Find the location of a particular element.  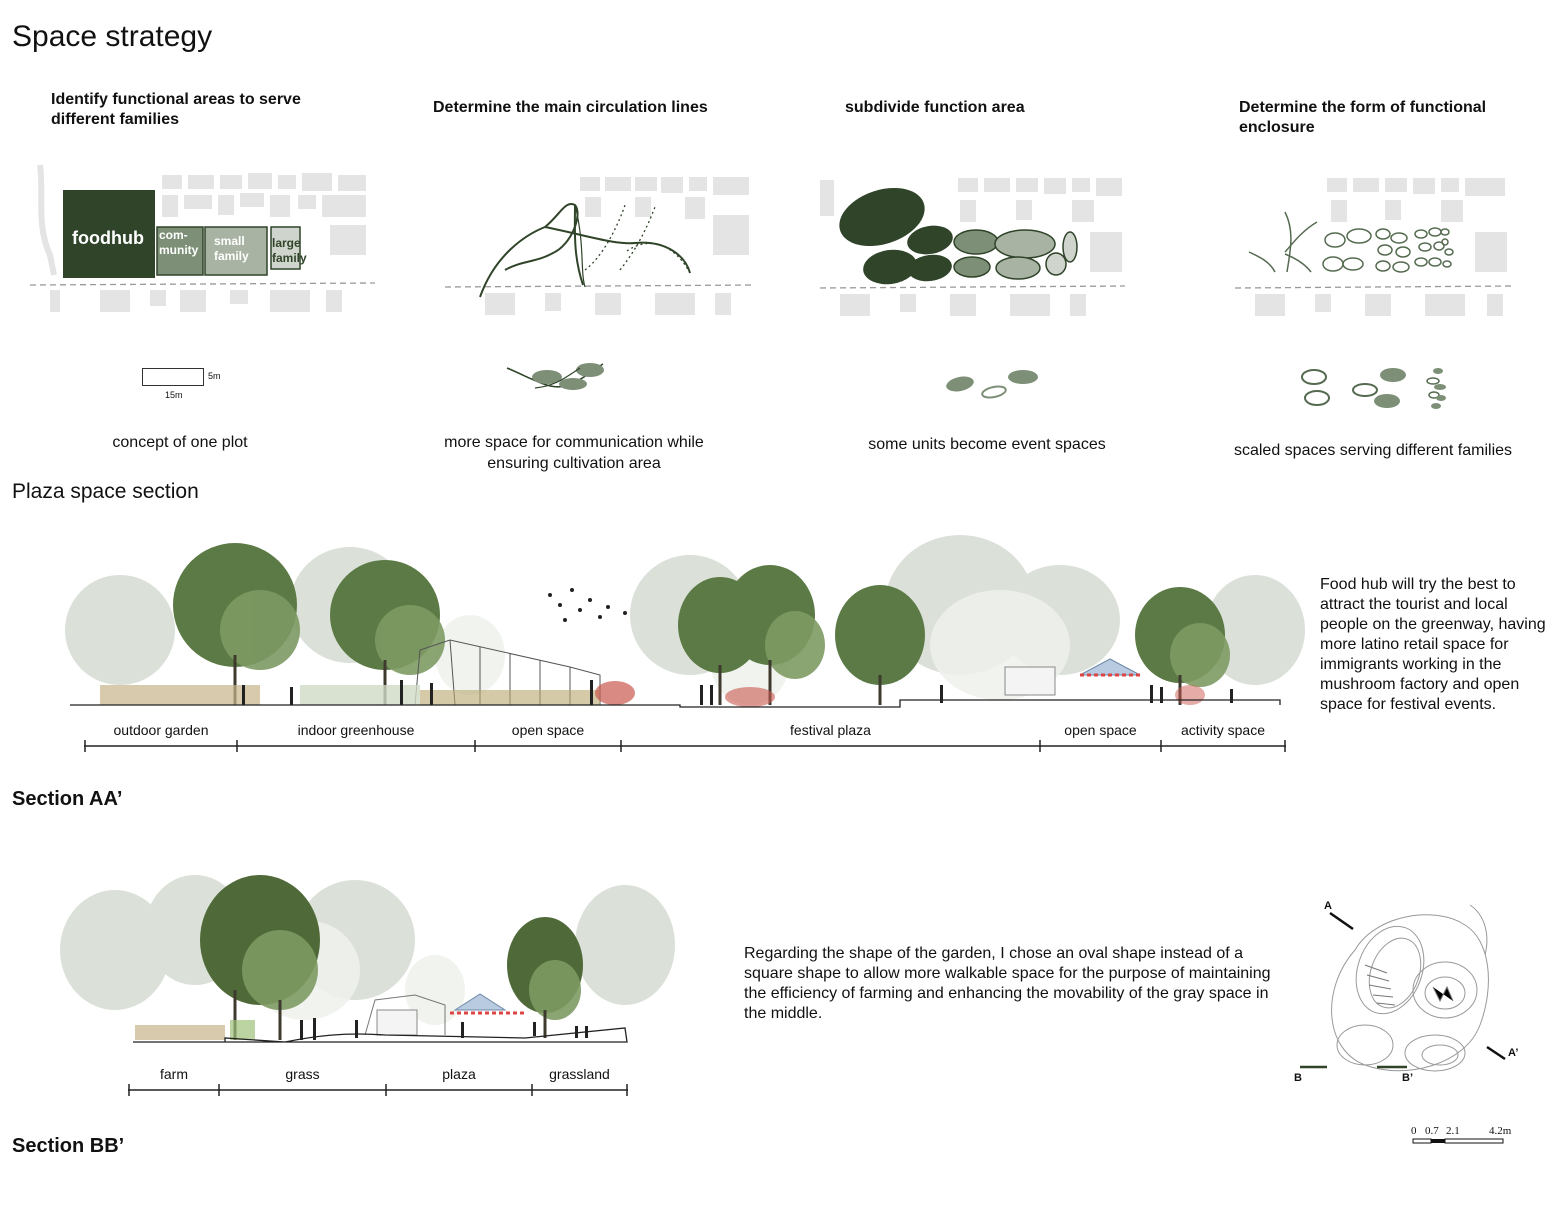

large-family-block-label: large family is located at coordinates (289, 250).